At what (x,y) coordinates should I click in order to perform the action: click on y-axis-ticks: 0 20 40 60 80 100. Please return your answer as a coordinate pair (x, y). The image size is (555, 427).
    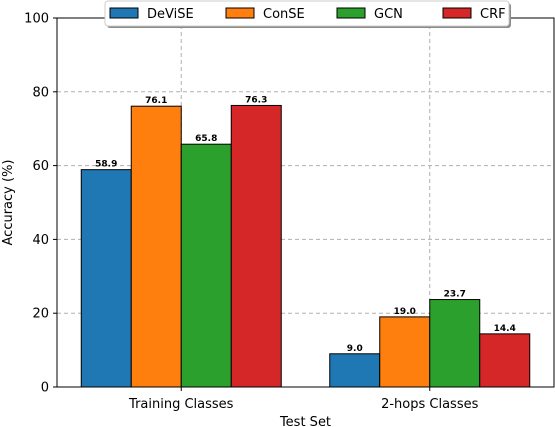
    Looking at the image, I should click on (40, 204).